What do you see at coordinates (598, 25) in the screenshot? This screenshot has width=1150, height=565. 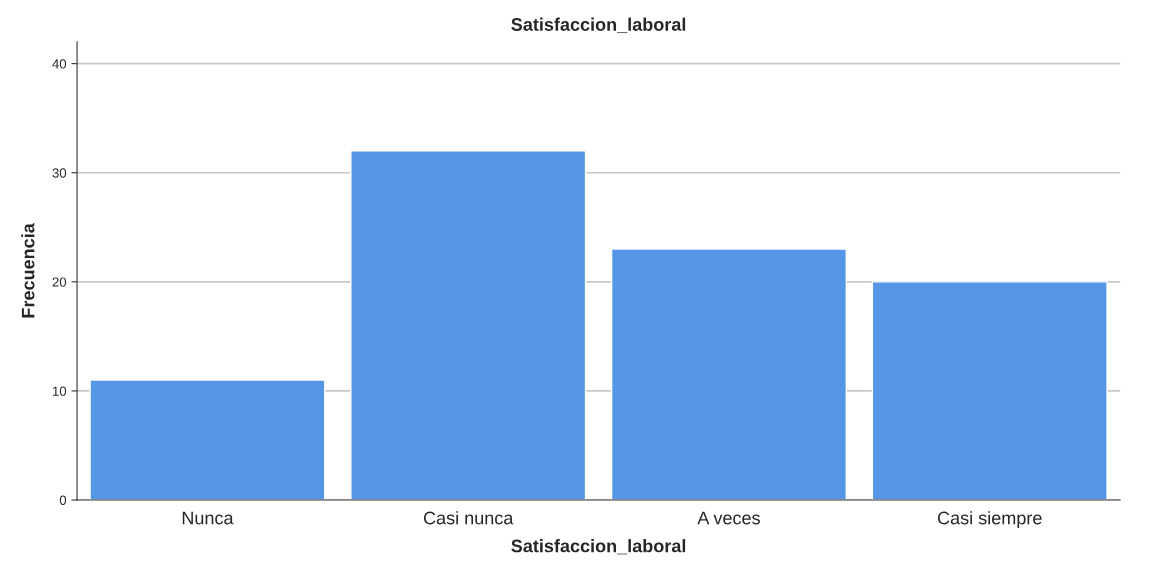 I see `chart-title: Satisfaccion_laboral` at bounding box center [598, 25].